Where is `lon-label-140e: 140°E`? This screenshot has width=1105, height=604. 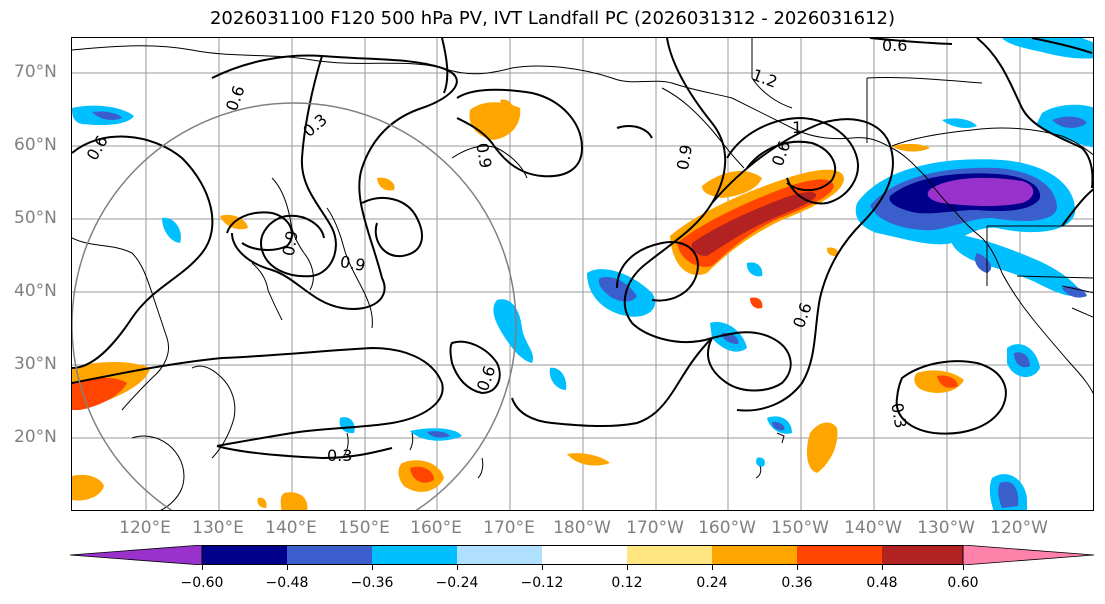 lon-label-140e: 140°E is located at coordinates (291, 528).